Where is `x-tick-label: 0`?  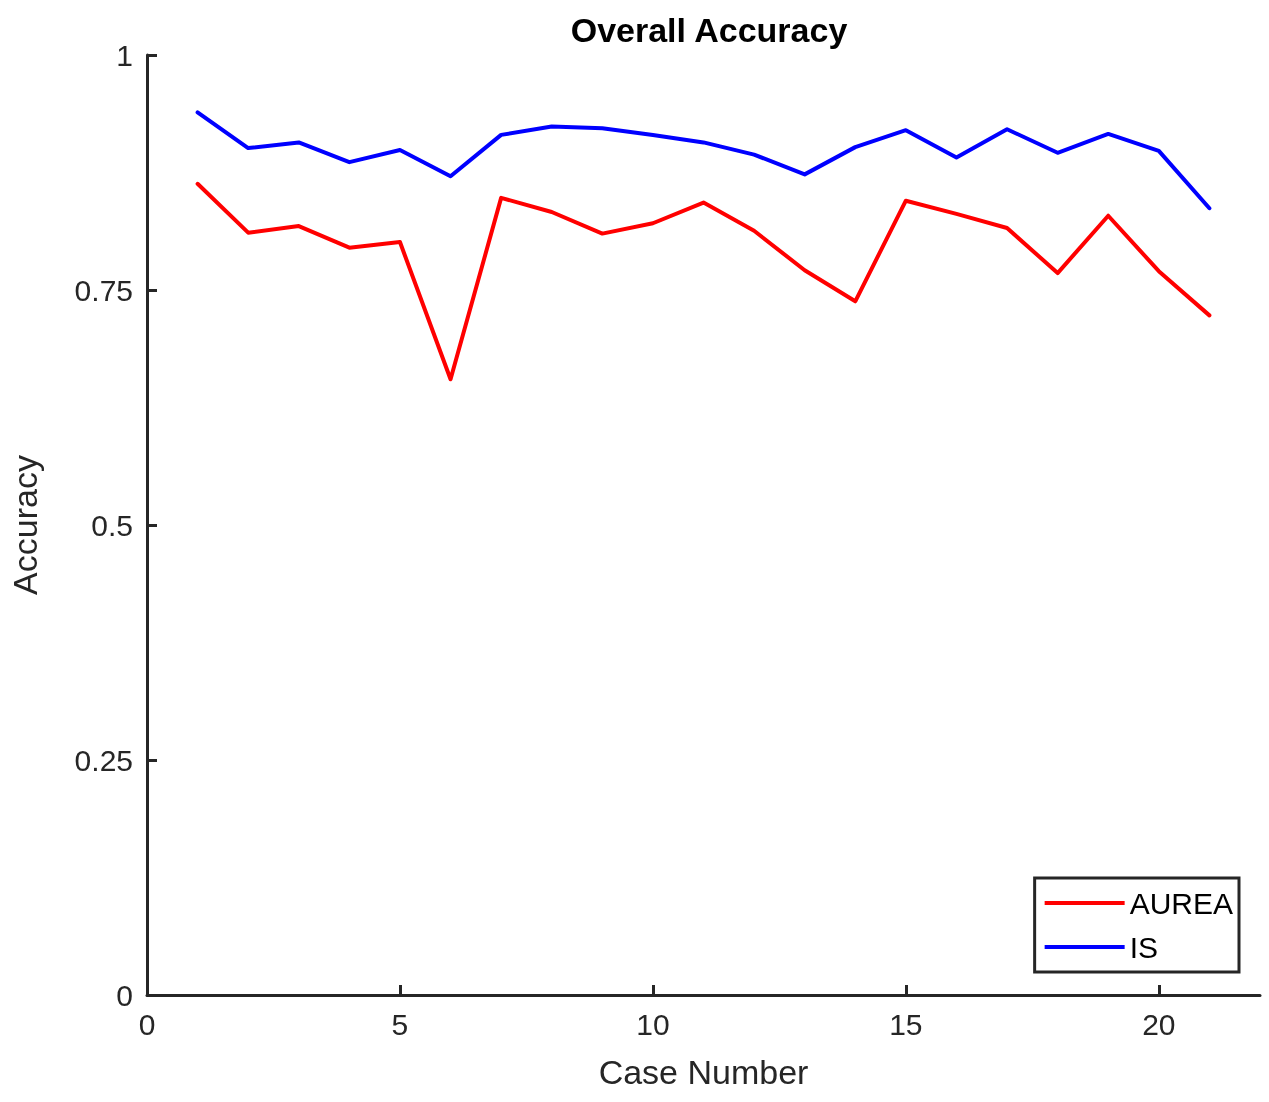 x-tick-label: 0 is located at coordinates (147, 1024).